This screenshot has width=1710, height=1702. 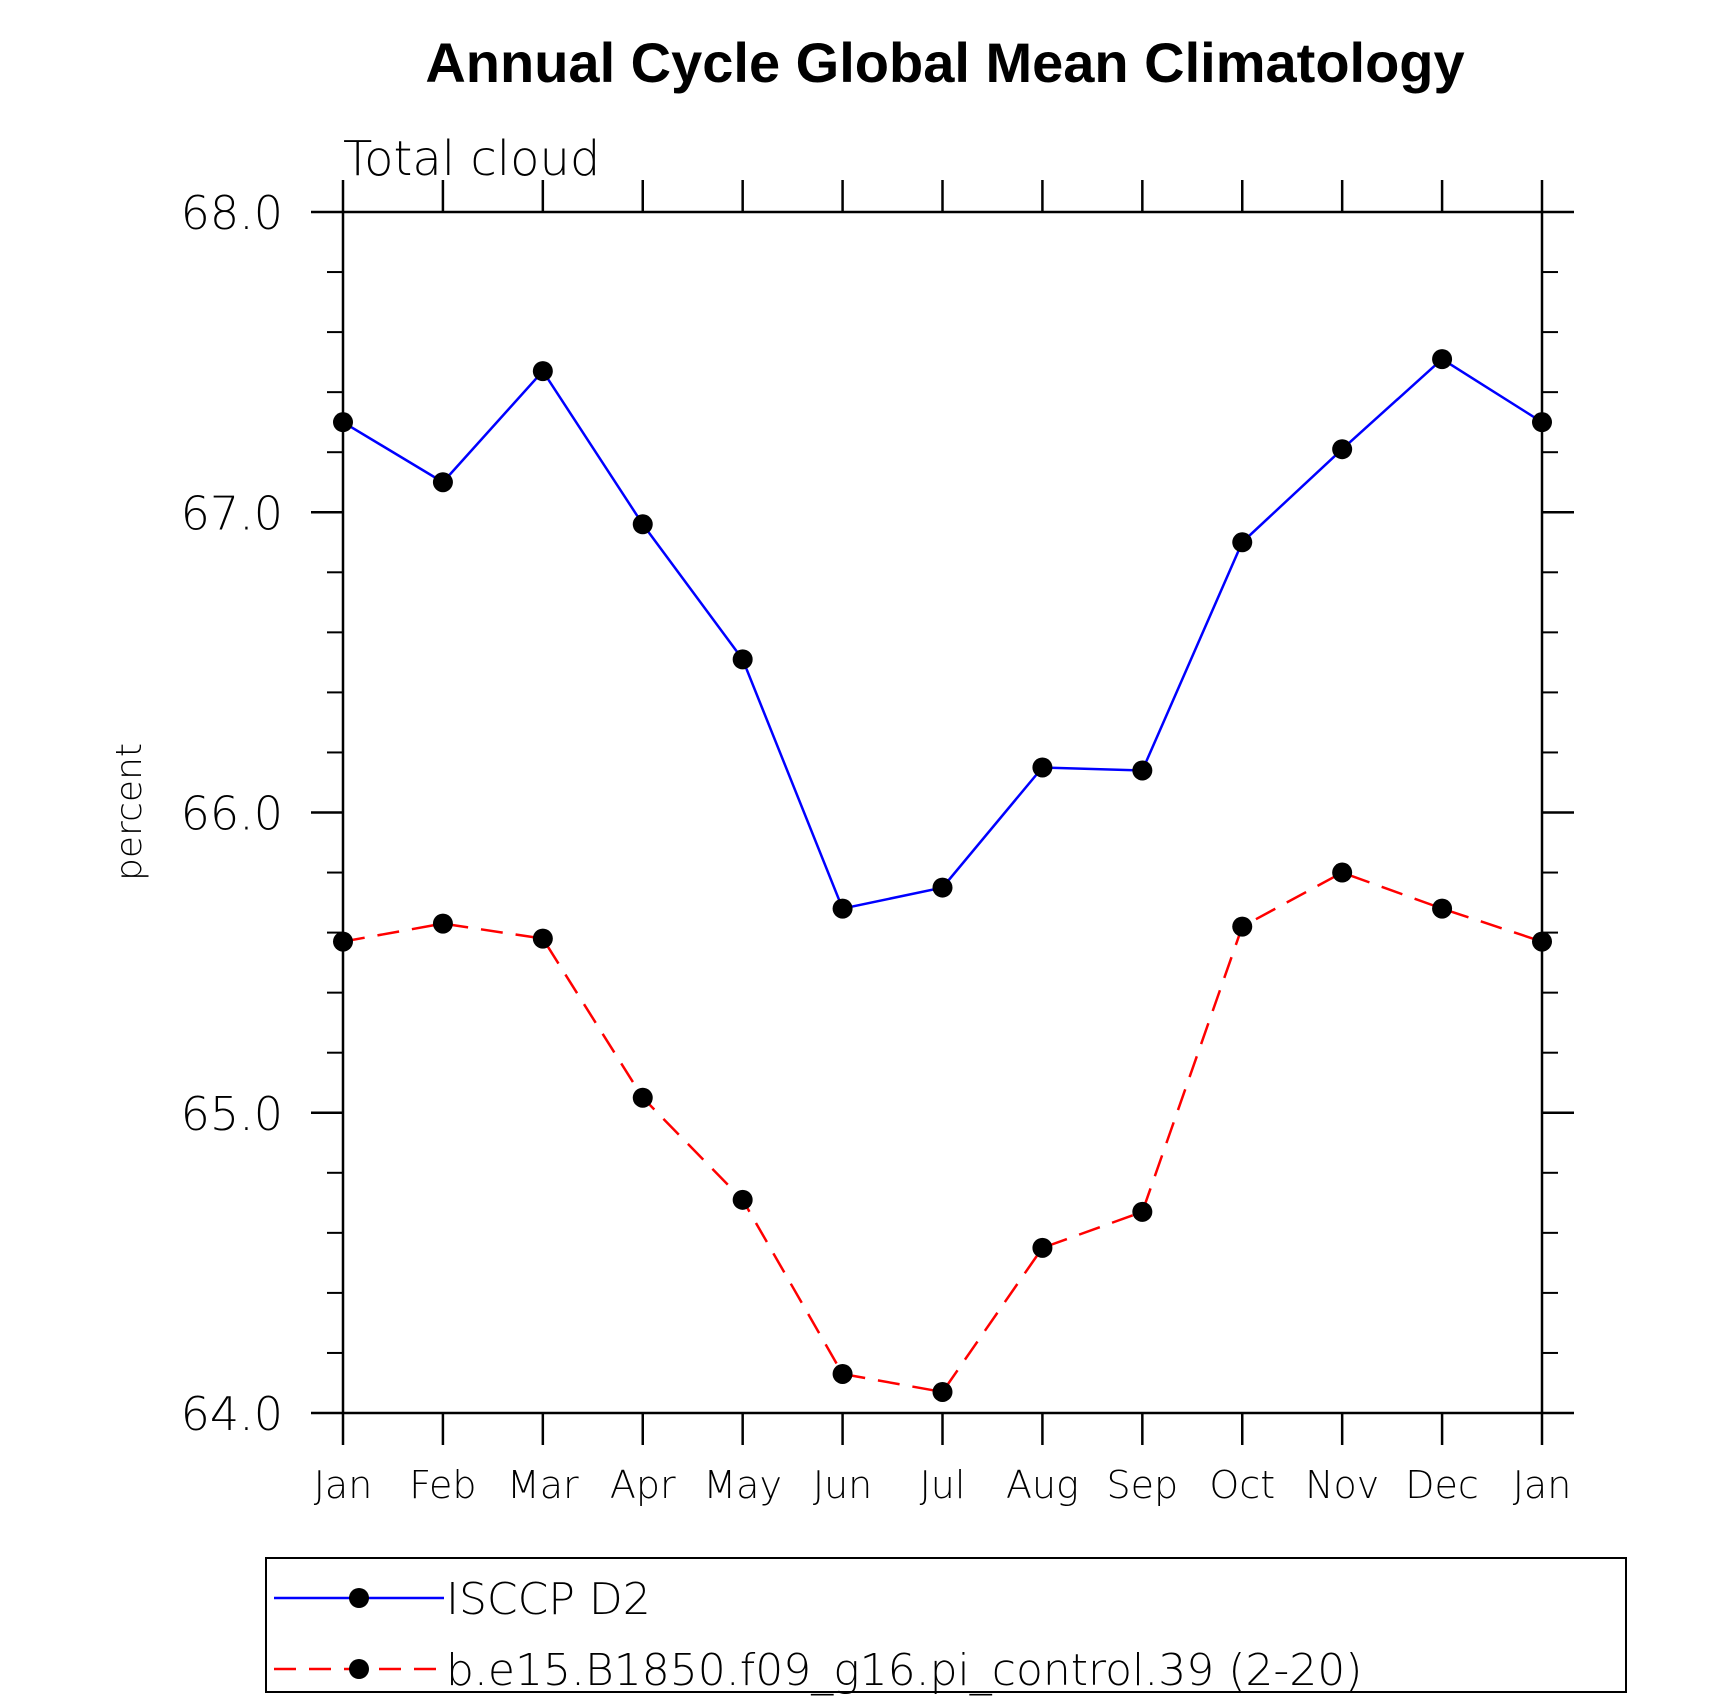 I want to click on legend-box, so click(x=946, y=1625).